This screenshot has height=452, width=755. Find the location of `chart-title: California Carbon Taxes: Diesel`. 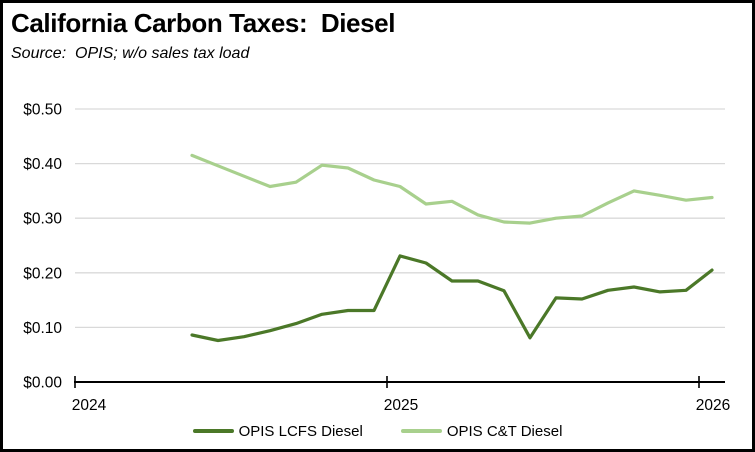

chart-title: California Carbon Taxes: Diesel is located at coordinates (203, 23).